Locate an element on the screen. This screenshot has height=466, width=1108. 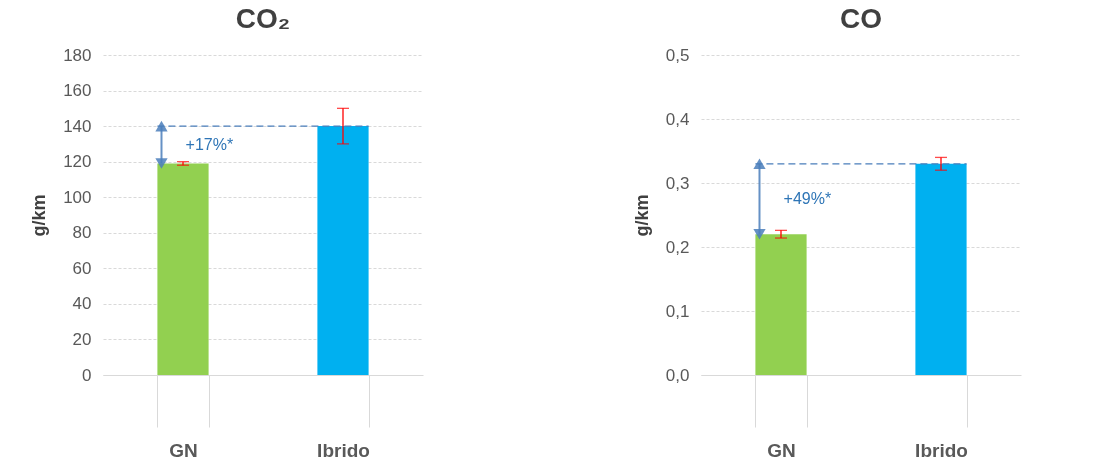
y-tick-label: 0,4 is located at coordinates (677, 119).